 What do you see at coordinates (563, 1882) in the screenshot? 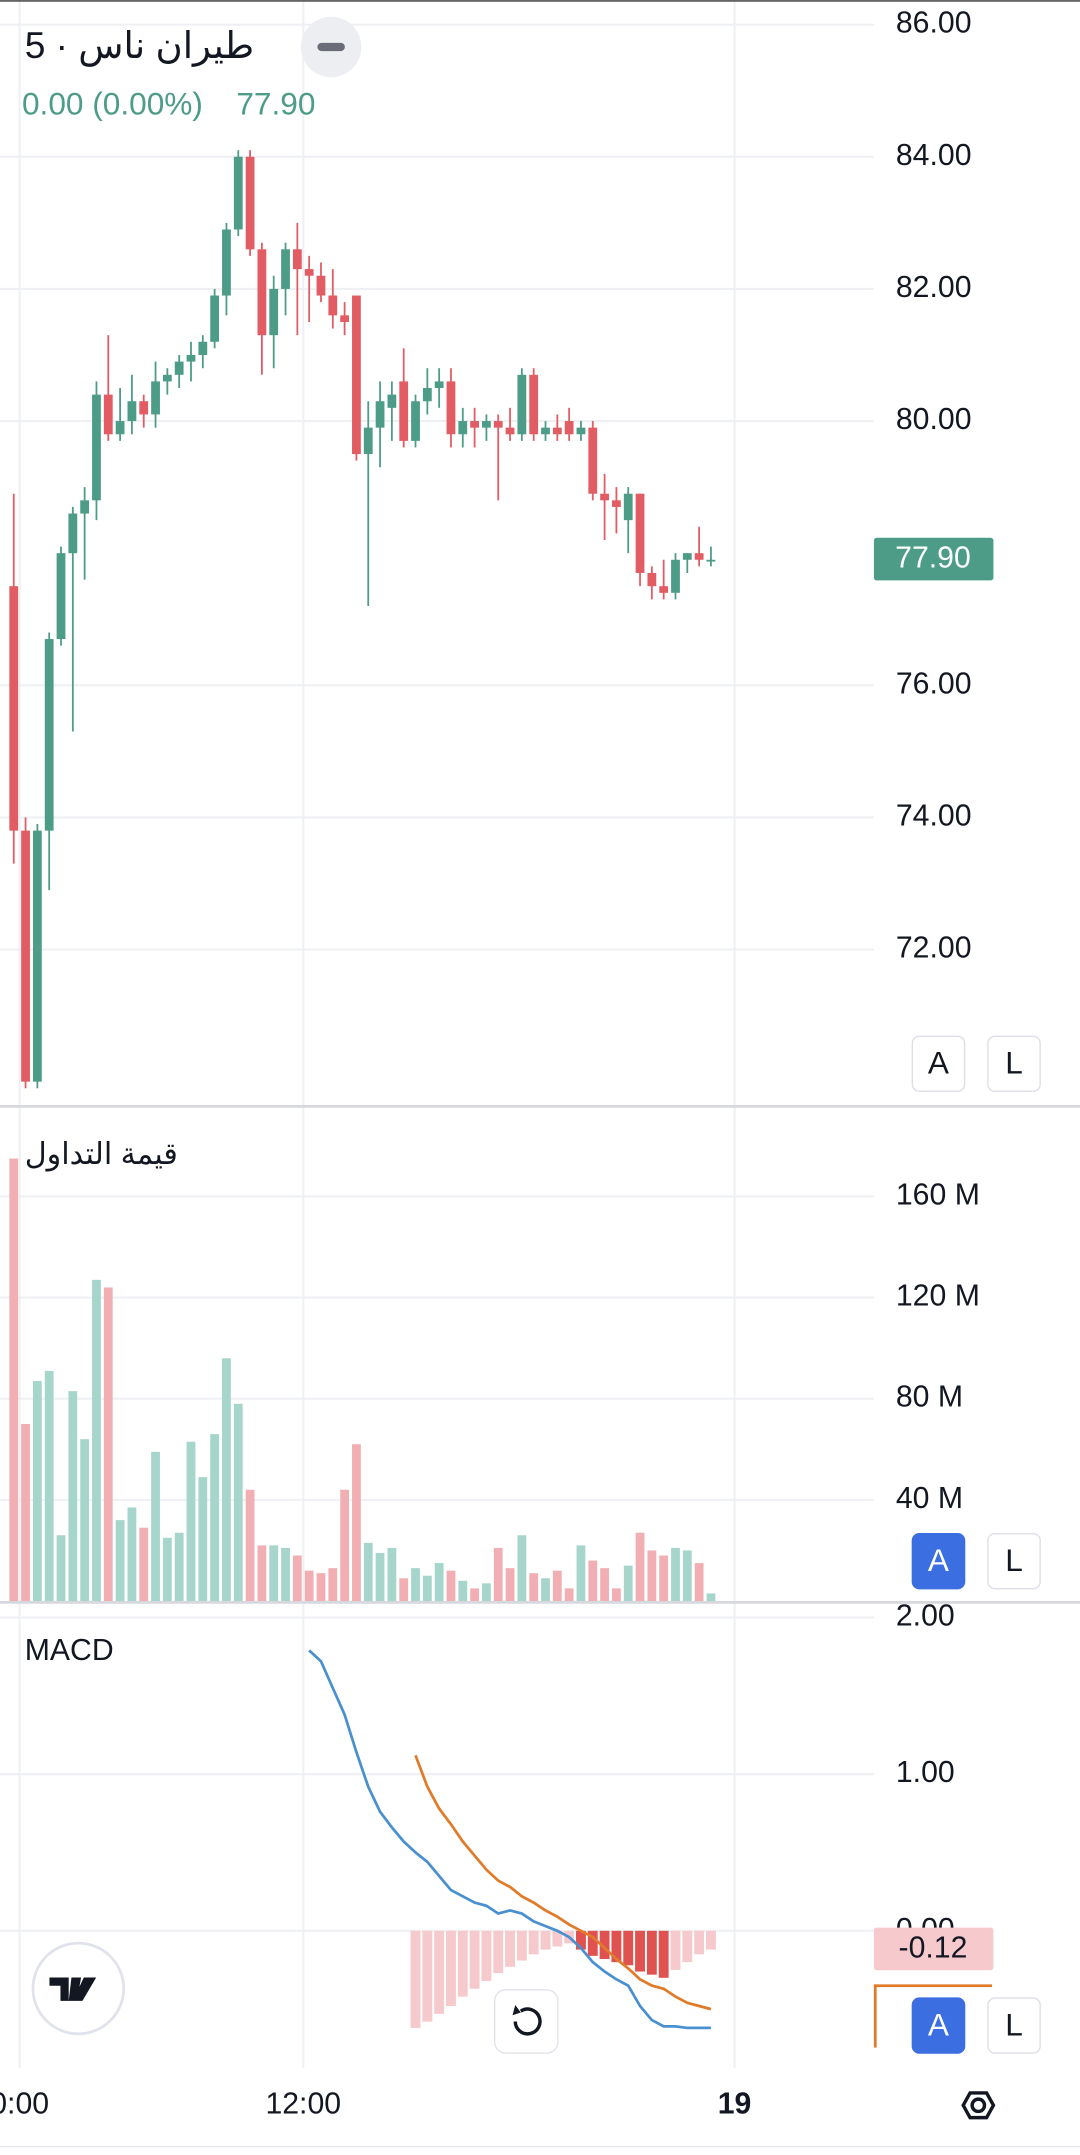
I see `macd-line` at bounding box center [563, 1882].